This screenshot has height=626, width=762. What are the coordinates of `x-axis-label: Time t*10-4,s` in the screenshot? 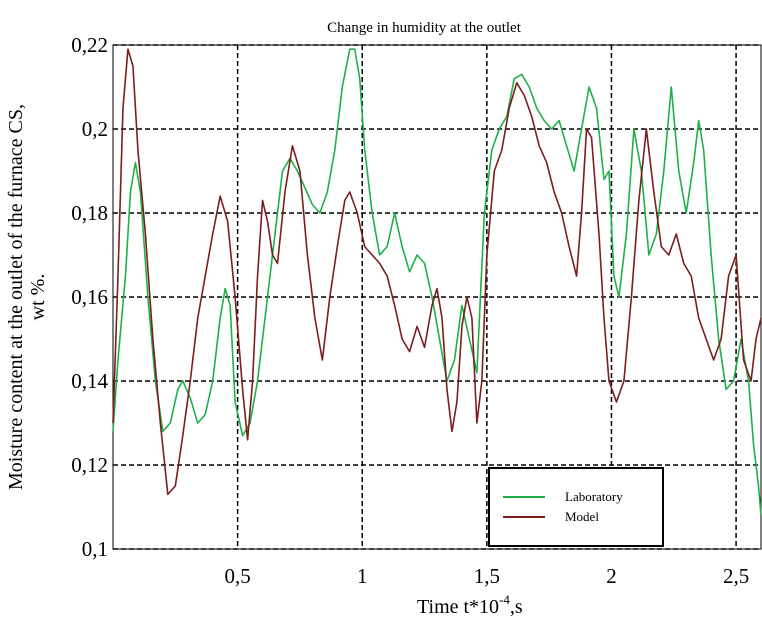 It's located at (470, 605).